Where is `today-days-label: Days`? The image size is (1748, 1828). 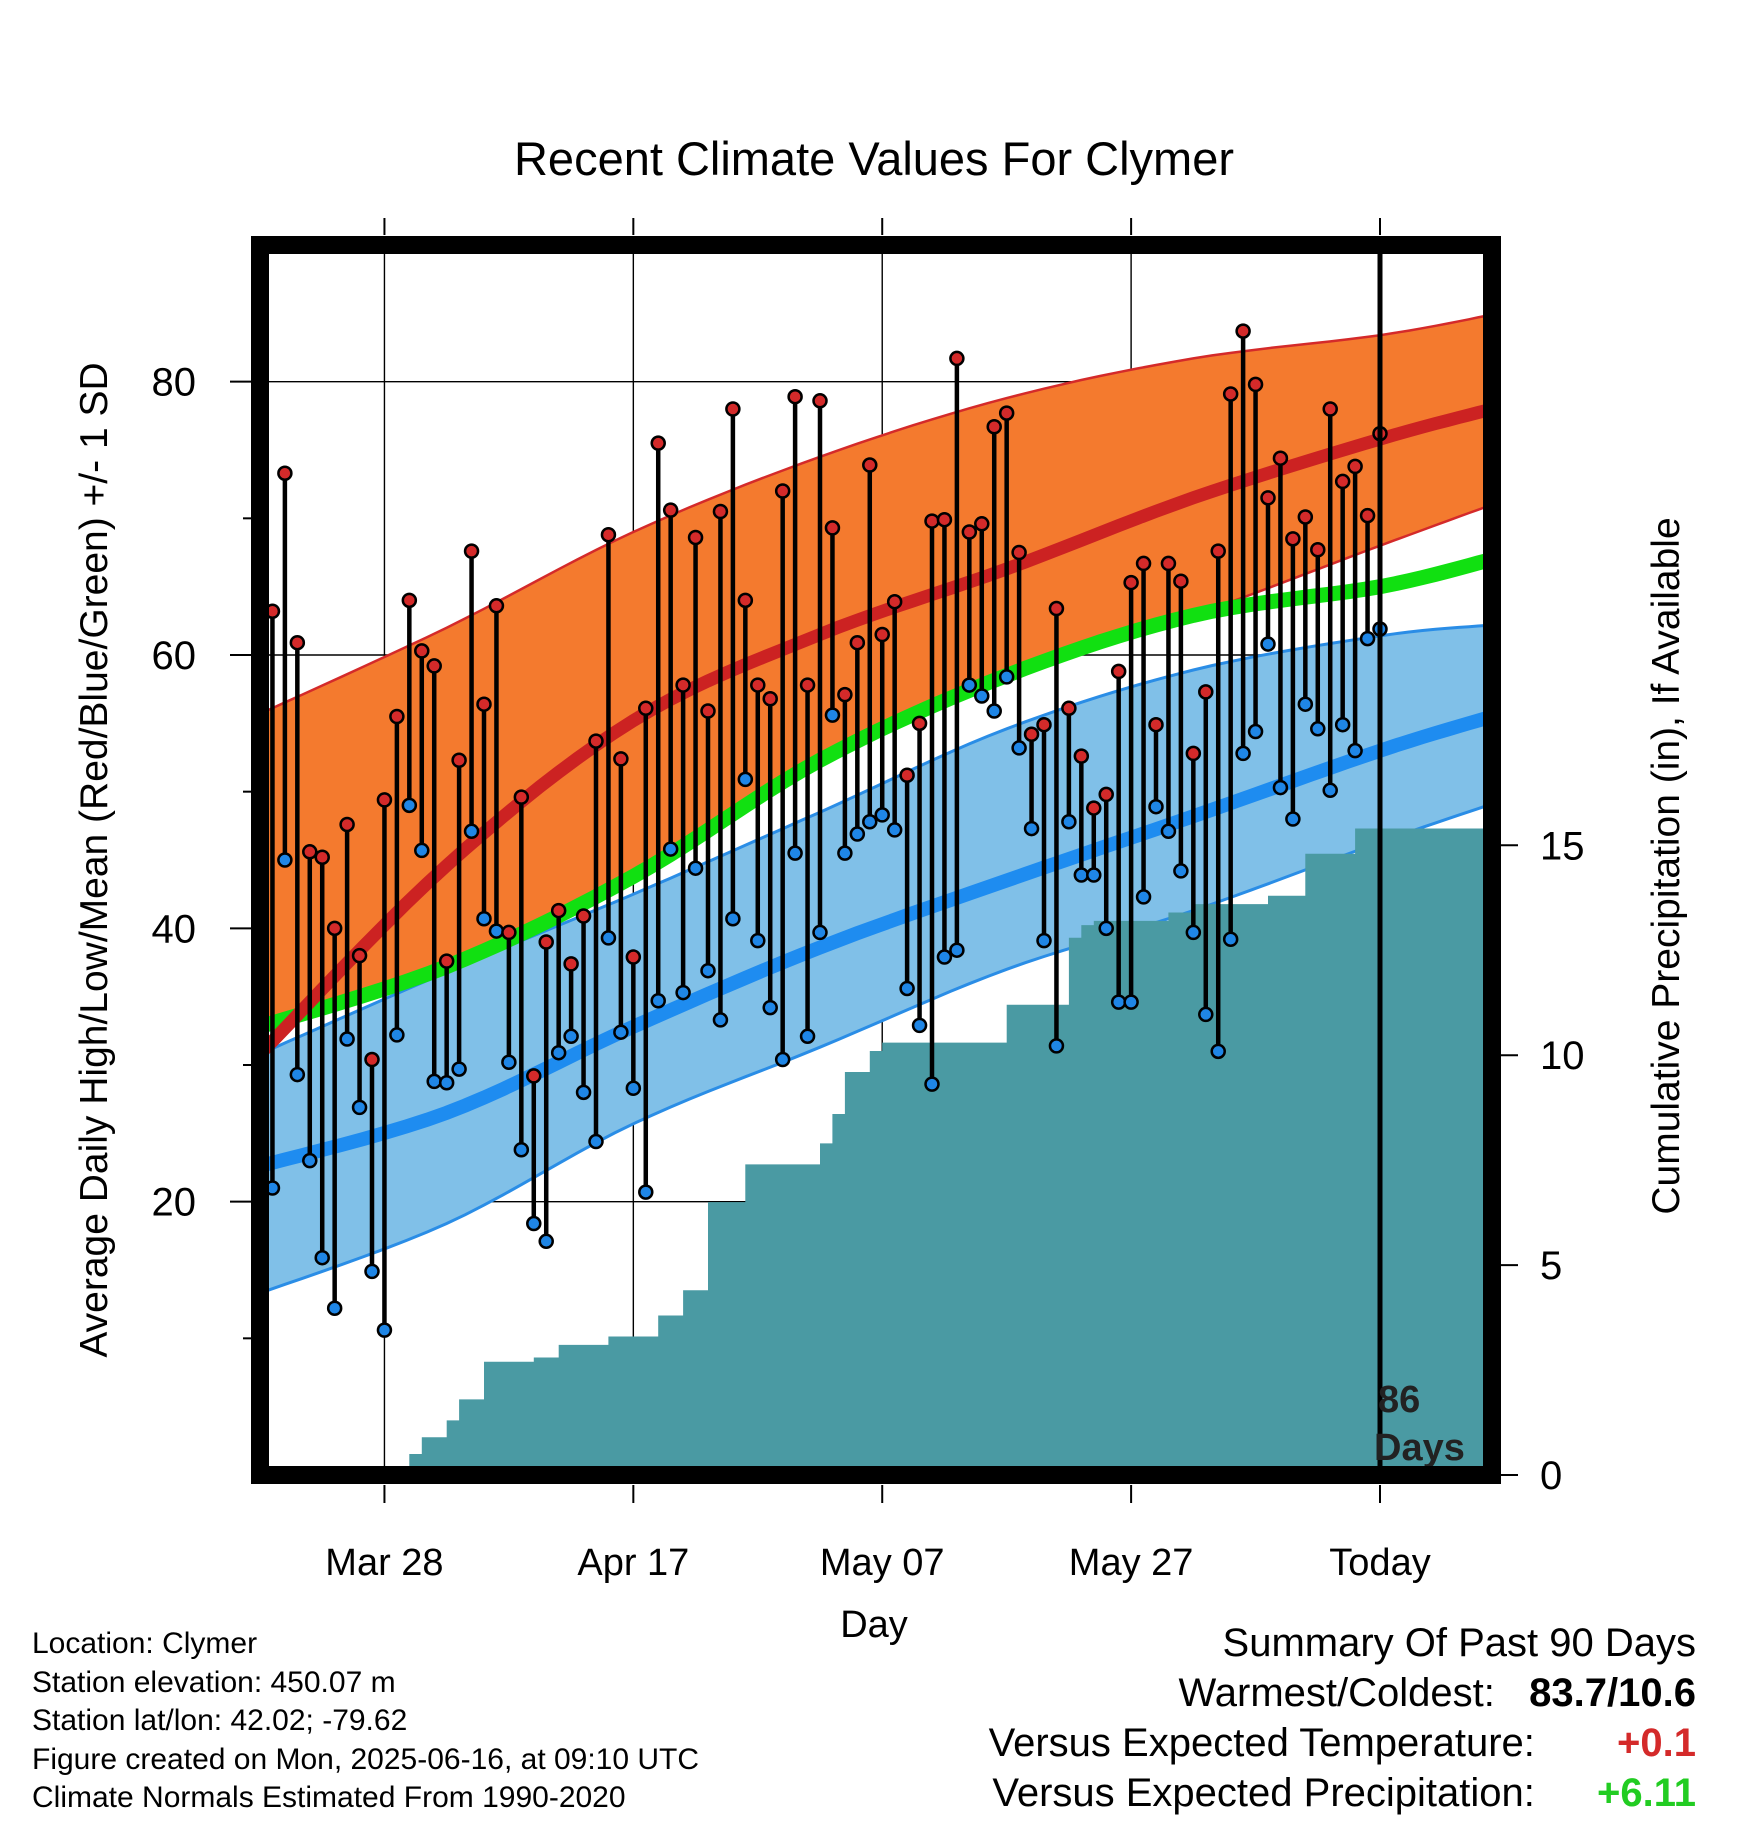
today-days-label: Days is located at coordinates (1419, 1448).